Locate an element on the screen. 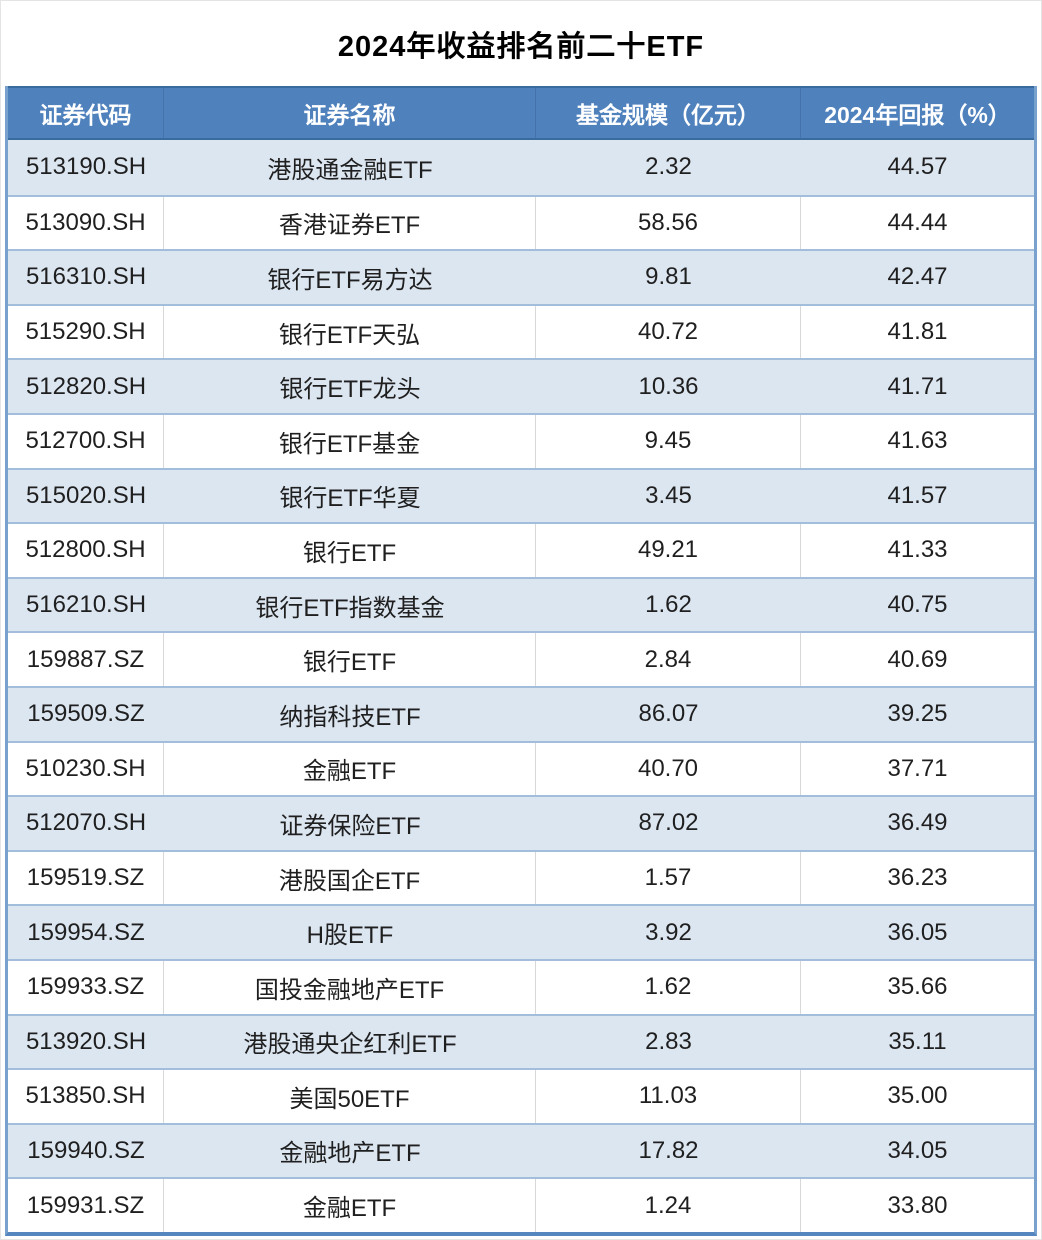 Image resolution: width=1042 pixels, height=1240 pixels. cell-fund-scale: 9.45 is located at coordinates (668, 441).